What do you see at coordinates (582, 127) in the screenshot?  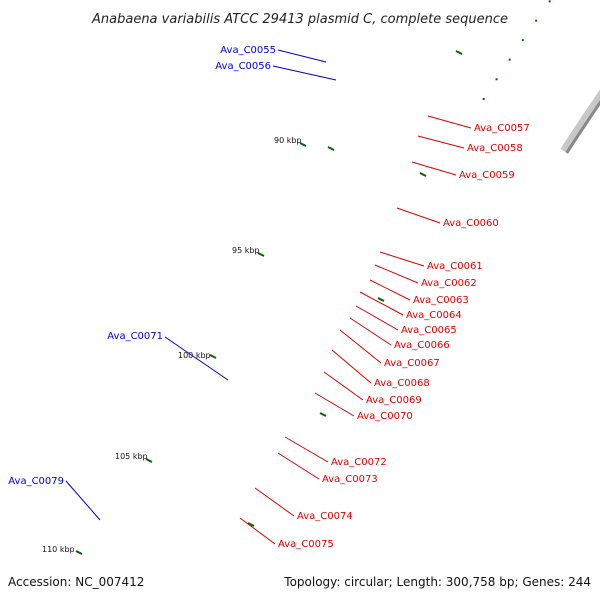 I see `backbone-line` at bounding box center [582, 127].